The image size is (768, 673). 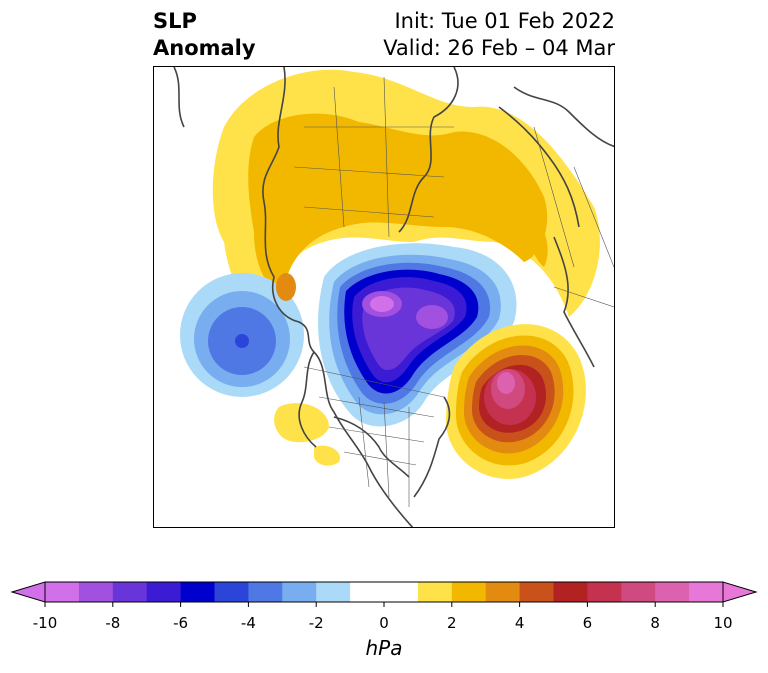 I want to click on colorbar-ticks, so click(x=384, y=604).